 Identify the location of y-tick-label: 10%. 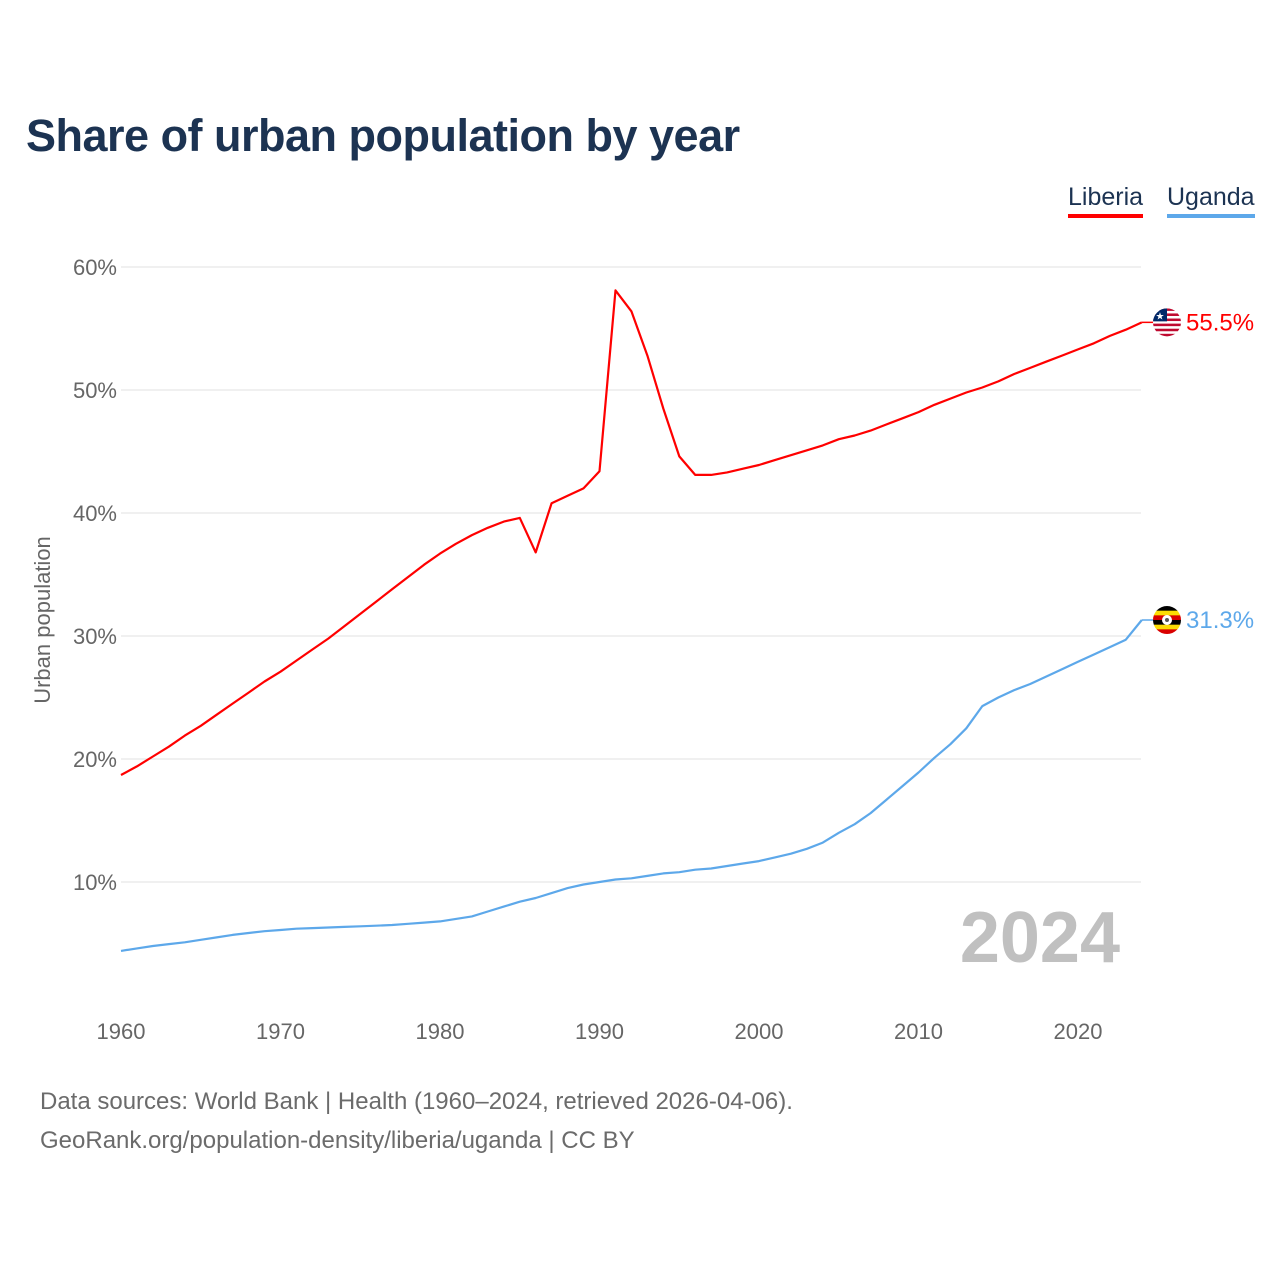
(95, 882).